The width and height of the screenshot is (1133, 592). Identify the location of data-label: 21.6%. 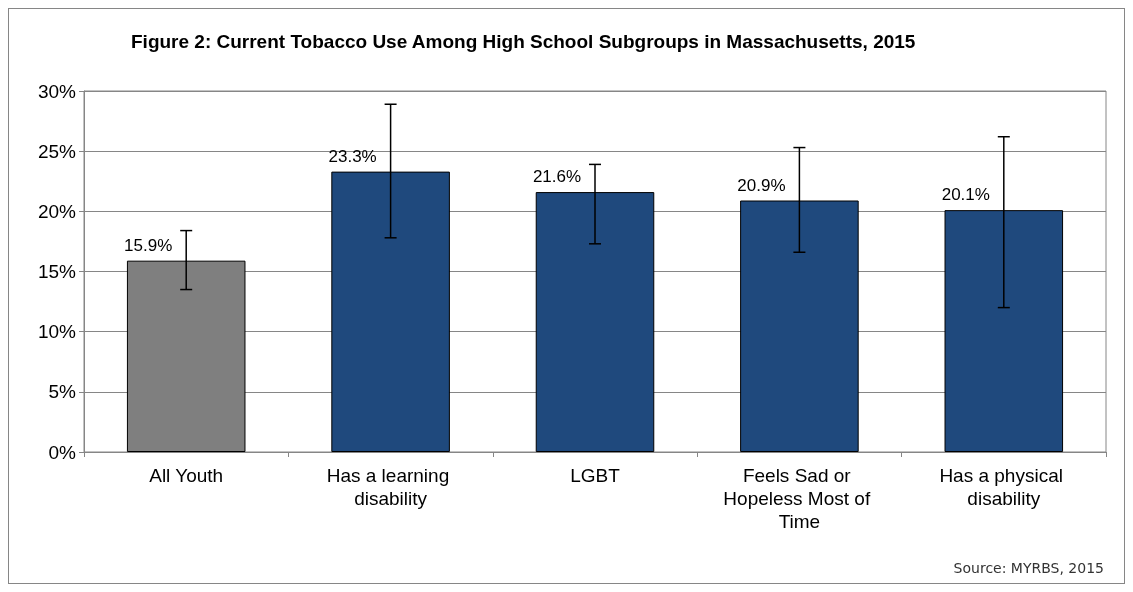
(557, 177).